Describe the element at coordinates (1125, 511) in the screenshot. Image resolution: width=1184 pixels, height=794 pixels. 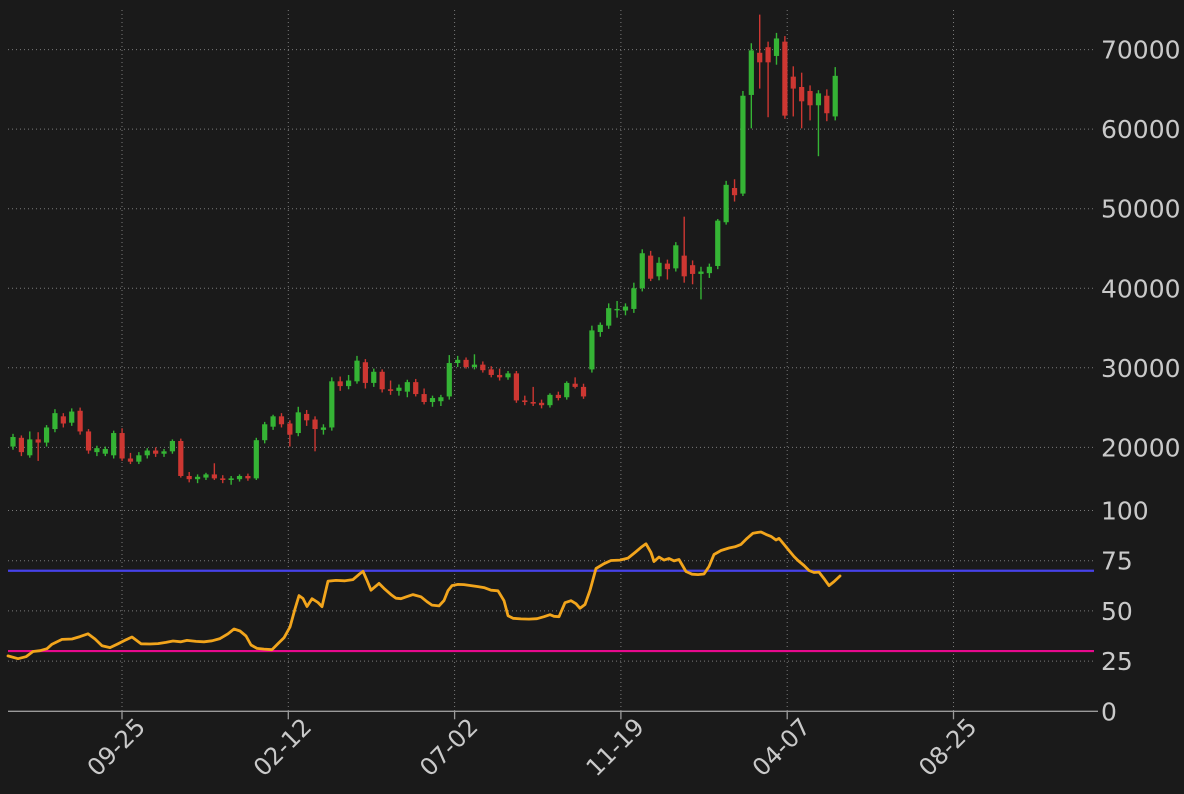
I see `oscillator-tick-label: 100` at that location.